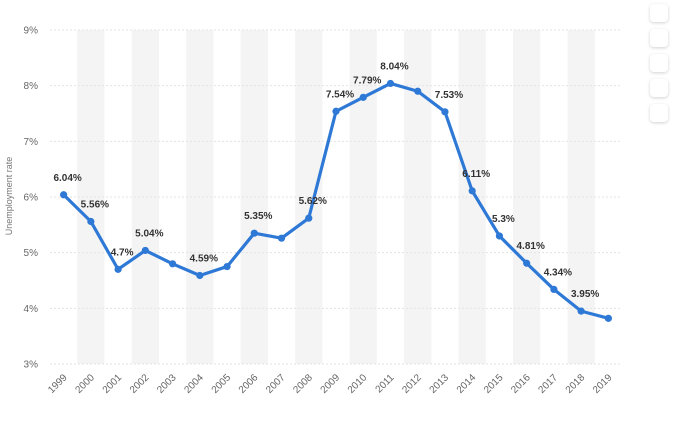 The height and width of the screenshot is (423, 679). I want to click on share-icon, so click(659, 88).